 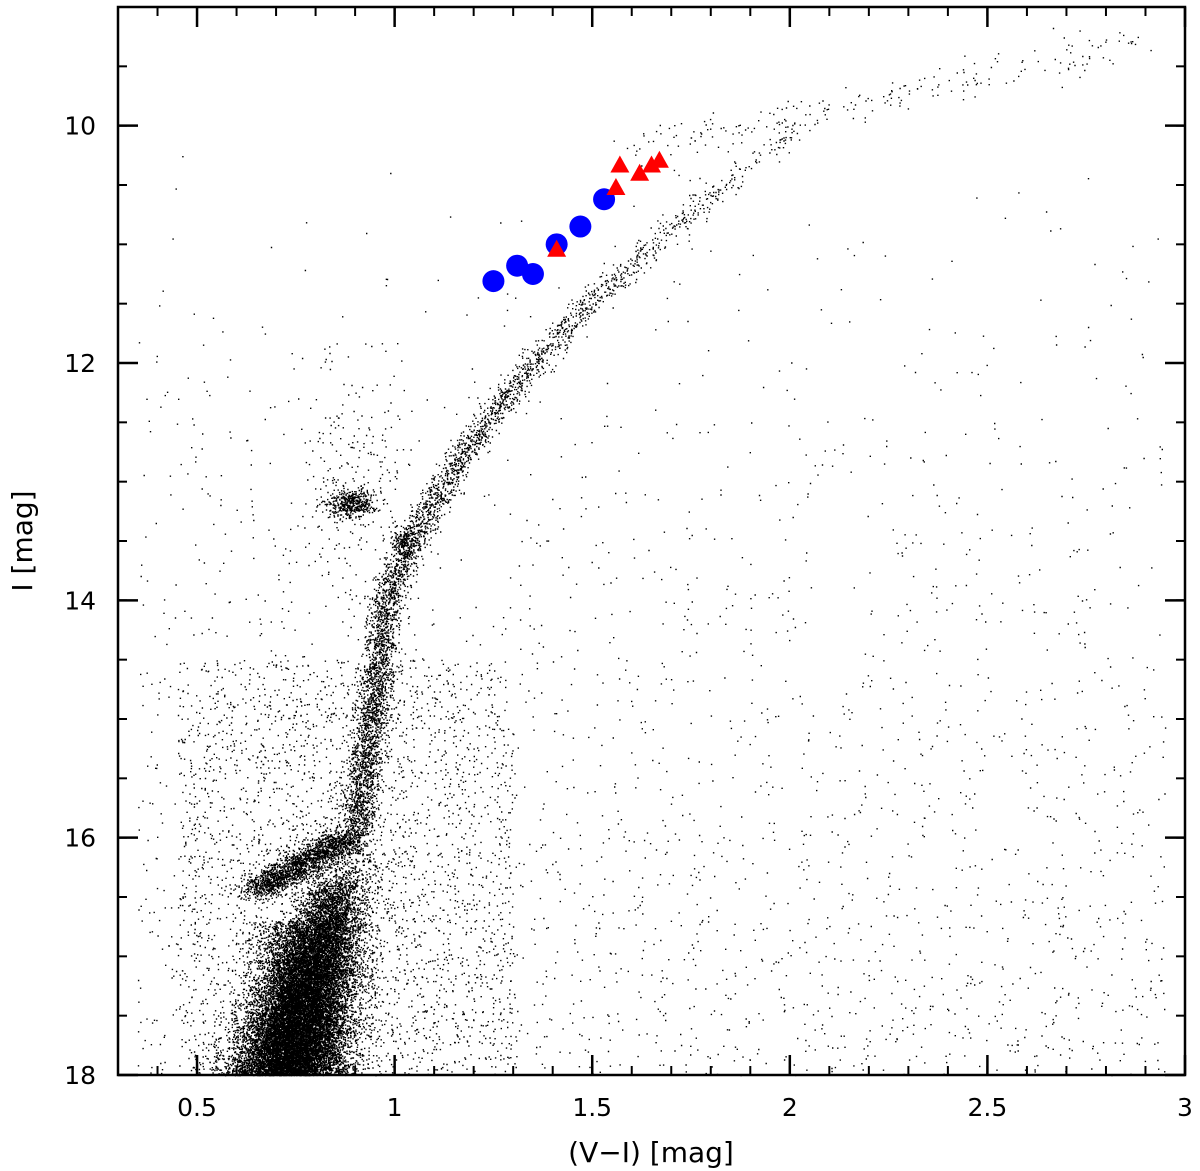 I want to click on x-tick-label: 1, so click(x=395, y=1107).